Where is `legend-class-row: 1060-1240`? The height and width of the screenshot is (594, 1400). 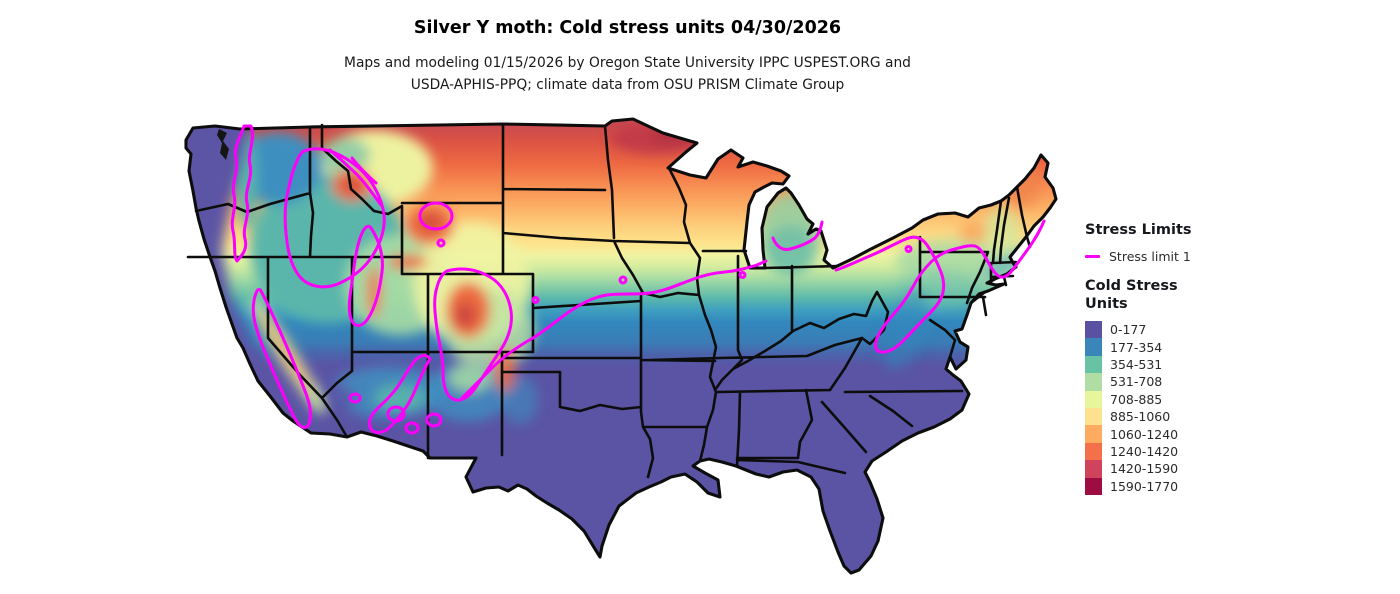
legend-class-row: 1060-1240 is located at coordinates (1170, 434).